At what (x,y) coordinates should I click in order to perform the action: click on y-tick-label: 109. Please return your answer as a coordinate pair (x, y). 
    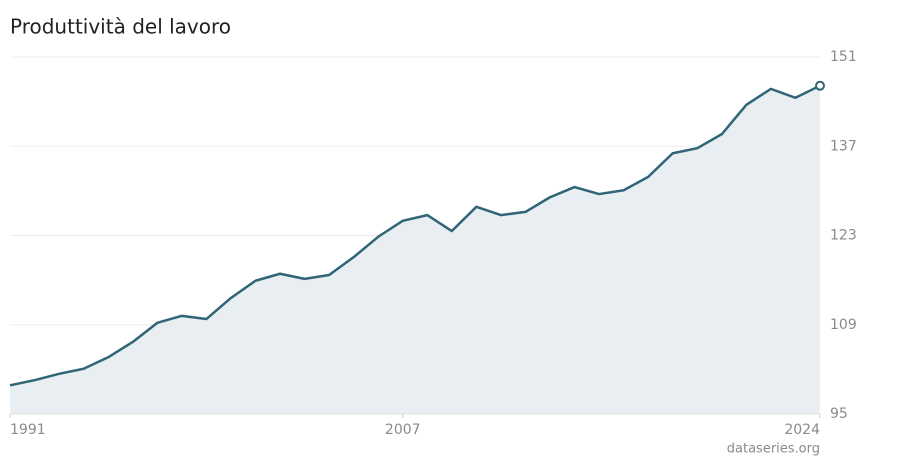
    Looking at the image, I should click on (843, 325).